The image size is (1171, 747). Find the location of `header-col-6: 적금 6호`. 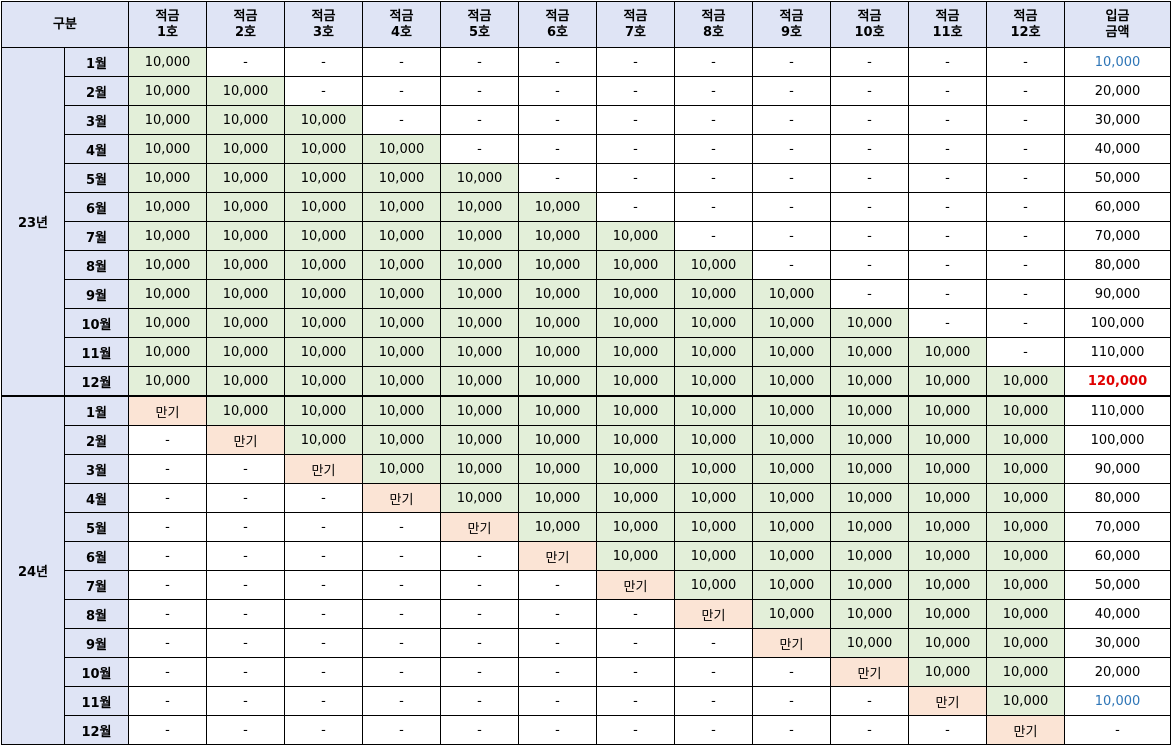

header-col-6: 적금 6호 is located at coordinates (558, 24).